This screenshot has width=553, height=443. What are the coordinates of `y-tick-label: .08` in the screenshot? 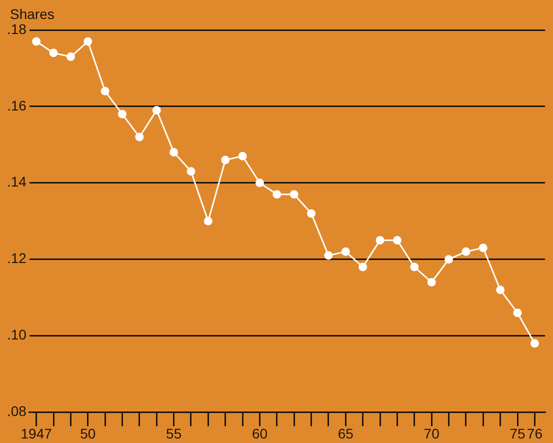 It's located at (16, 411).